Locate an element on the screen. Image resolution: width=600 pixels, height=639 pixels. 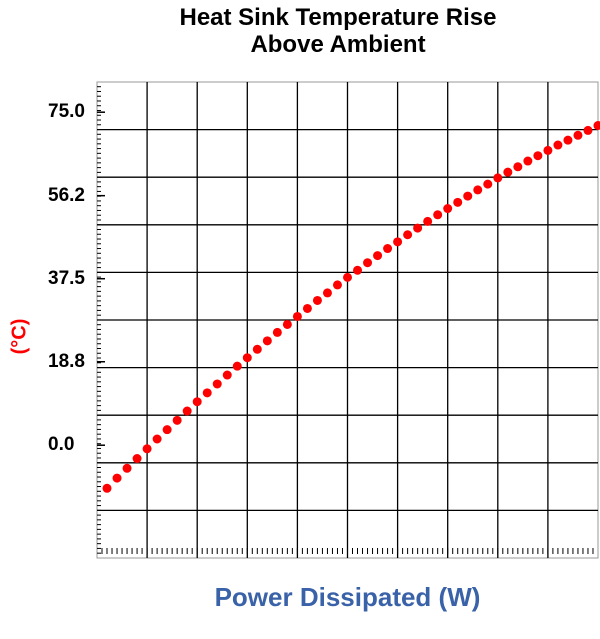
y-tick-label: 0.0 is located at coordinates (61, 445).